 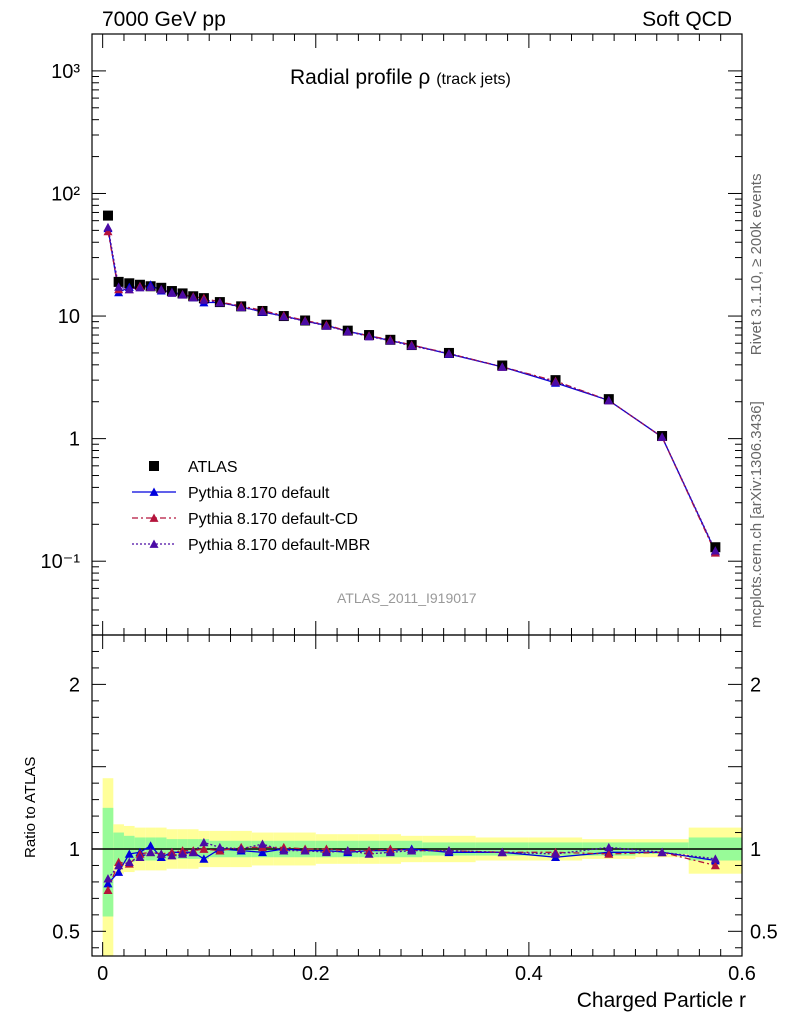 What do you see at coordinates (360, 77) in the screenshot?
I see `plot-title-main: Radial profile ρ` at bounding box center [360, 77].